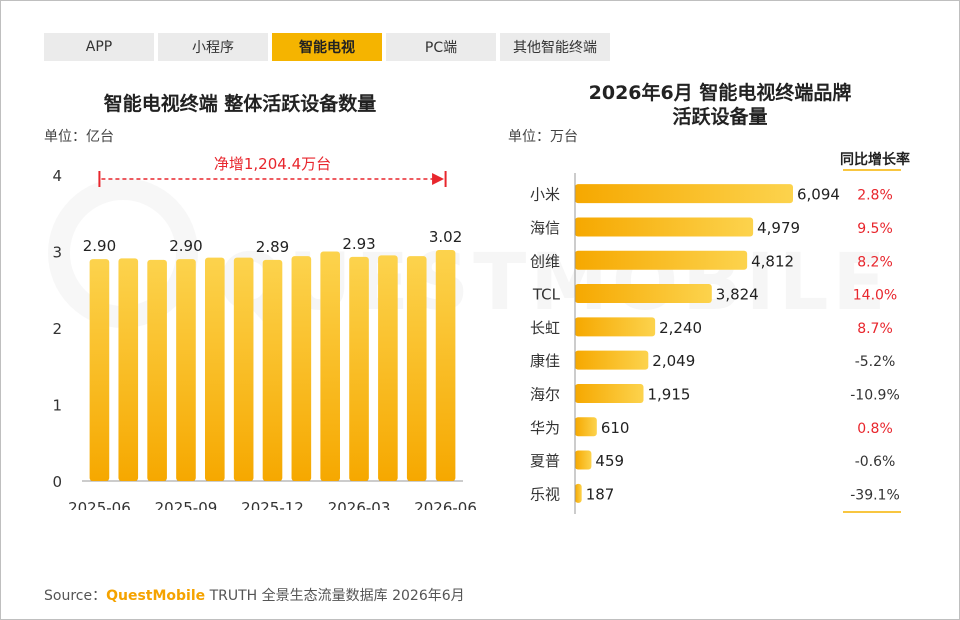  I want to click on brand-label: 康佳, so click(545, 361).